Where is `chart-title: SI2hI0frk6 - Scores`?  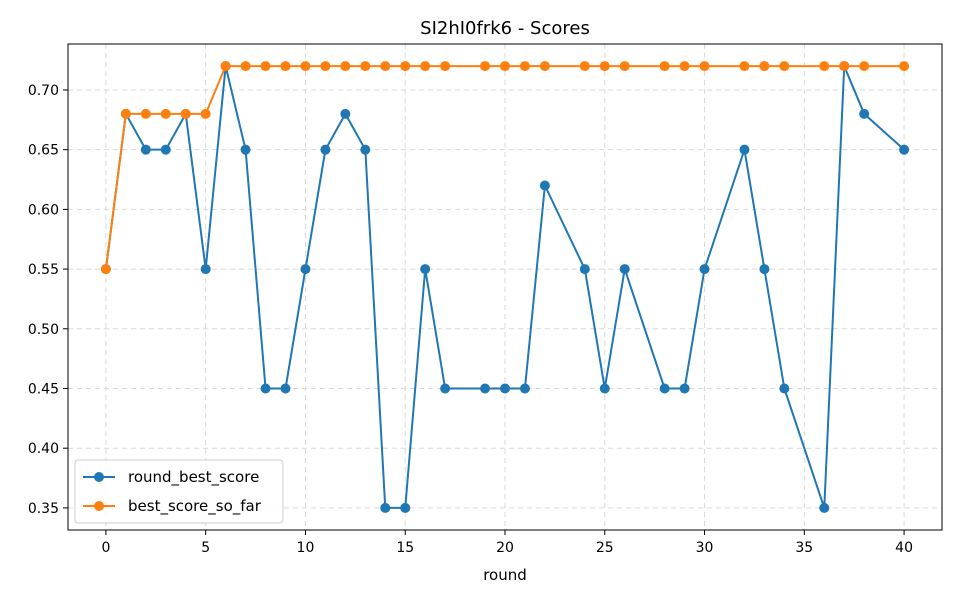
chart-title: SI2hI0frk6 - Scores is located at coordinates (505, 28).